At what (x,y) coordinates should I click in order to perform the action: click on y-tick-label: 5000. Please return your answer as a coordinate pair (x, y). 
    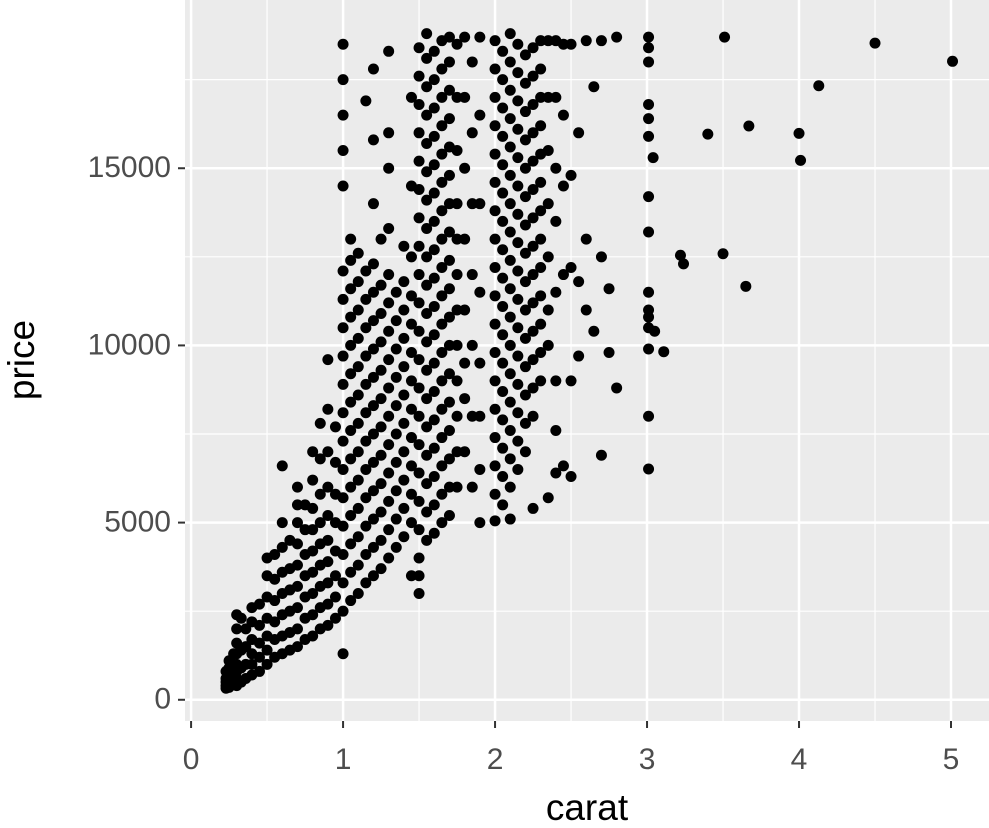
    Looking at the image, I should click on (137, 522).